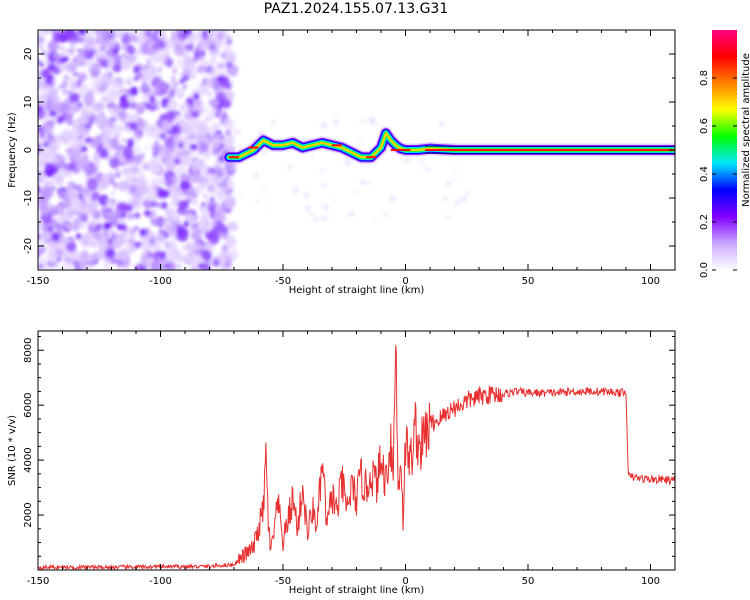 The image size is (750, 600). I want to click on x-tick-label: -100, so click(160, 581).